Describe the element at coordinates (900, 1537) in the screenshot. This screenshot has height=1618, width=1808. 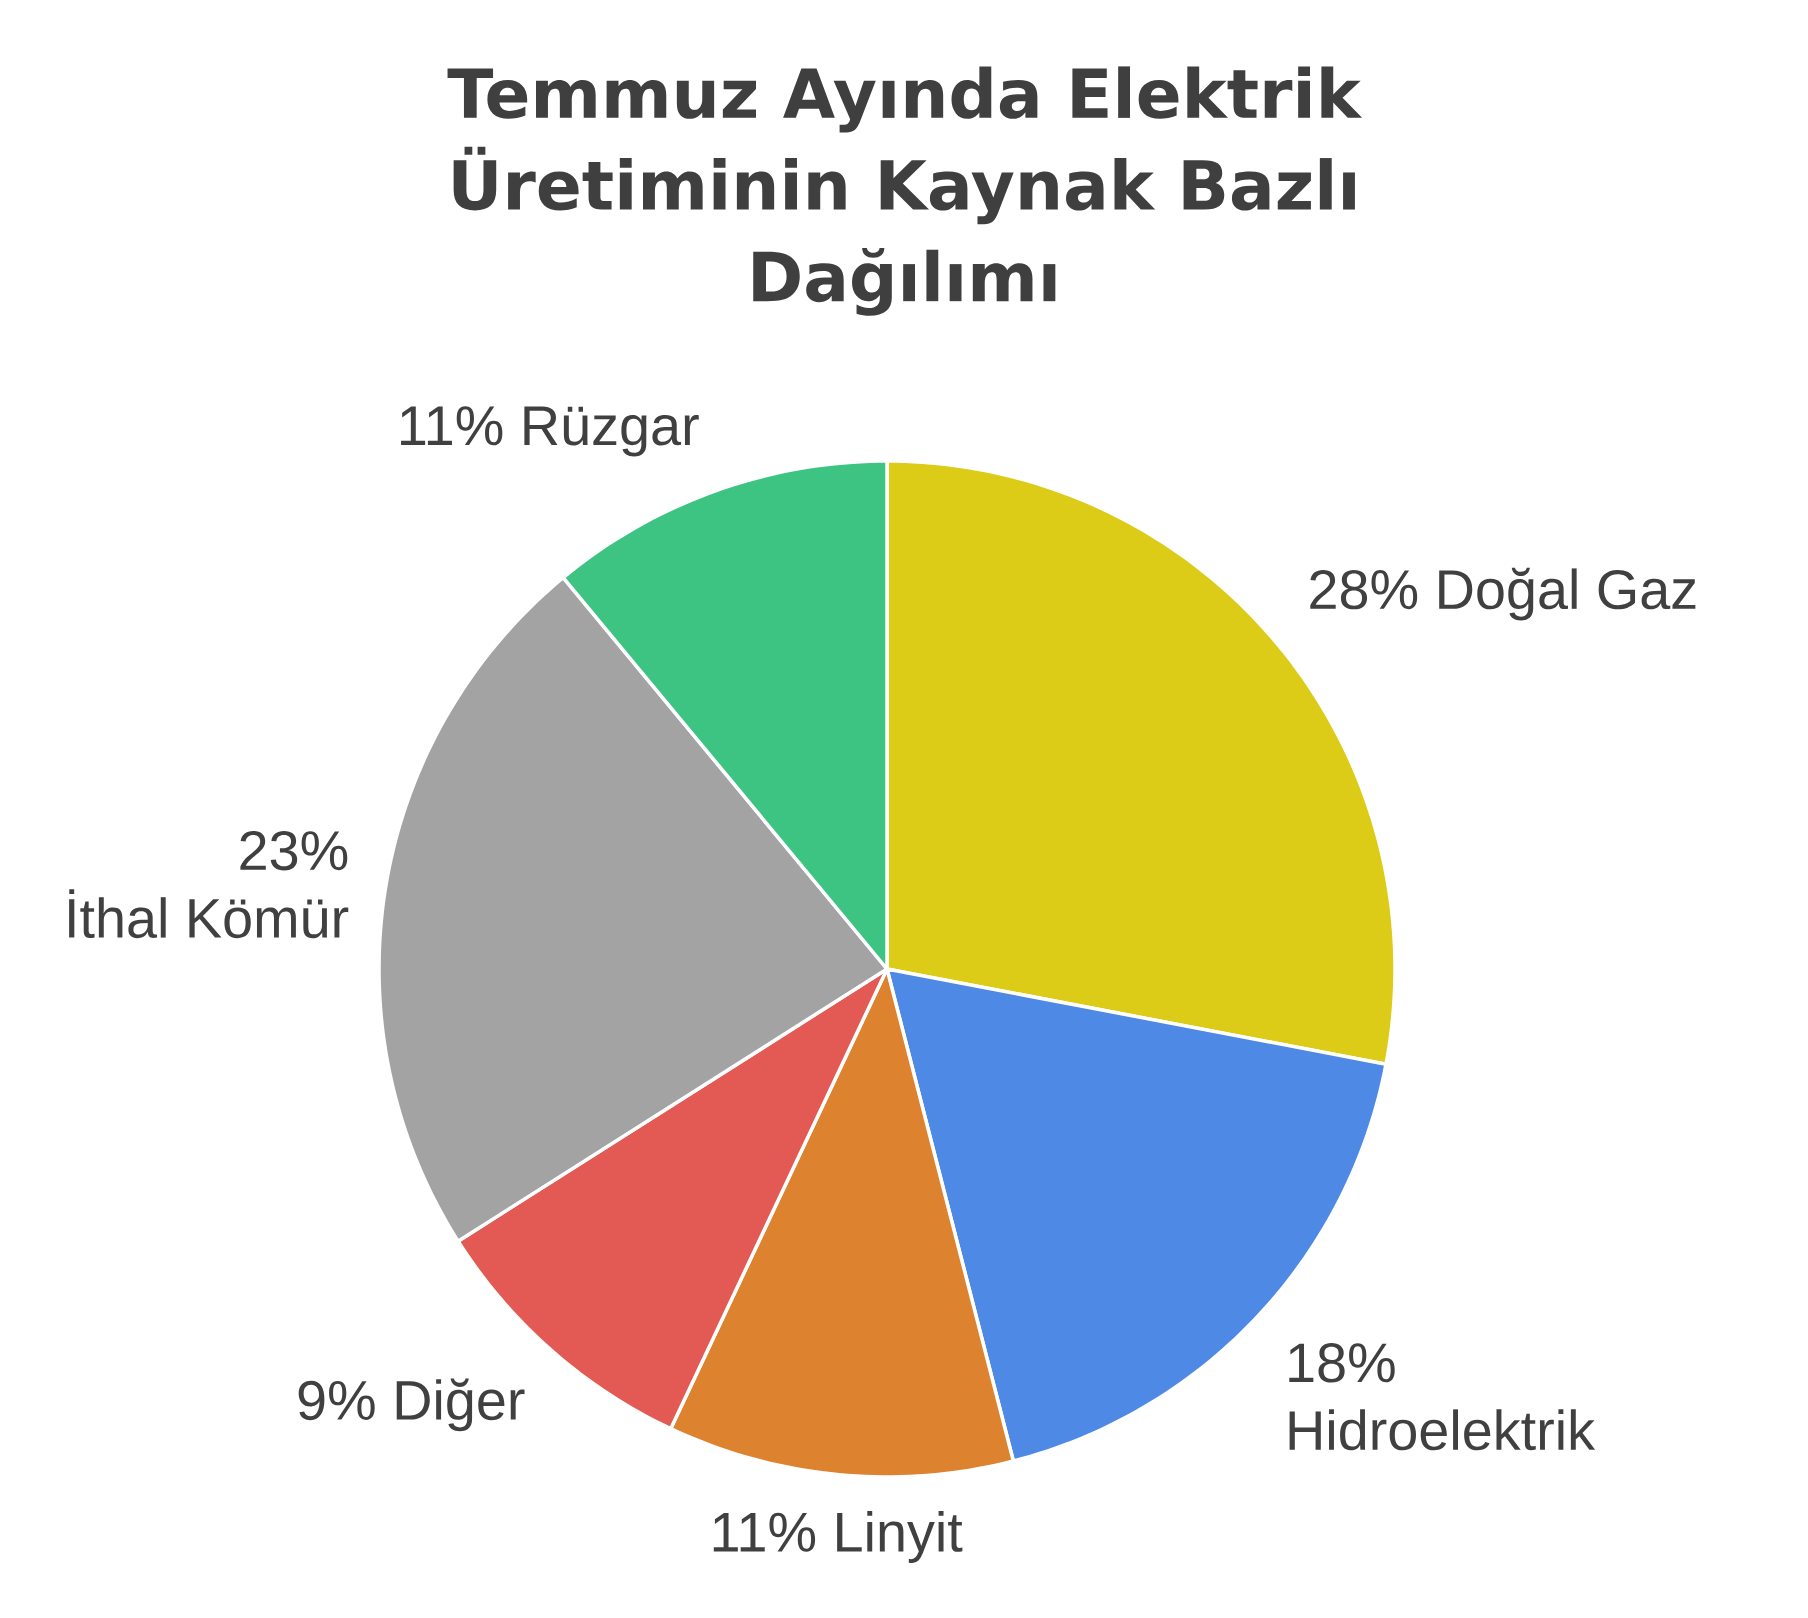
I see `slice-label: Linyit` at that location.